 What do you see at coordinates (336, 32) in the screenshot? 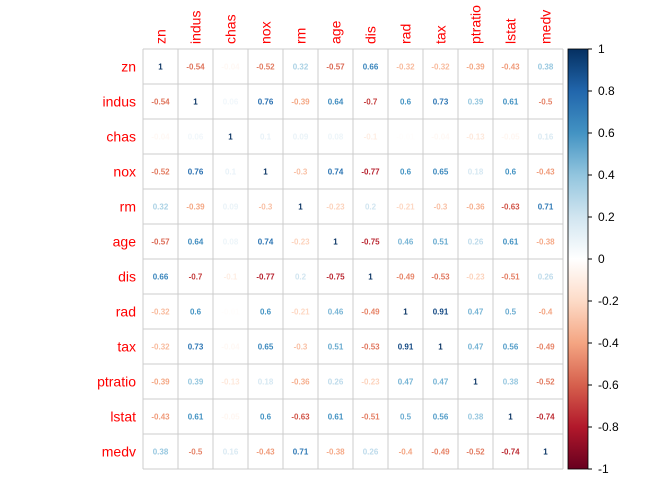
I see `column-label: age` at bounding box center [336, 32].